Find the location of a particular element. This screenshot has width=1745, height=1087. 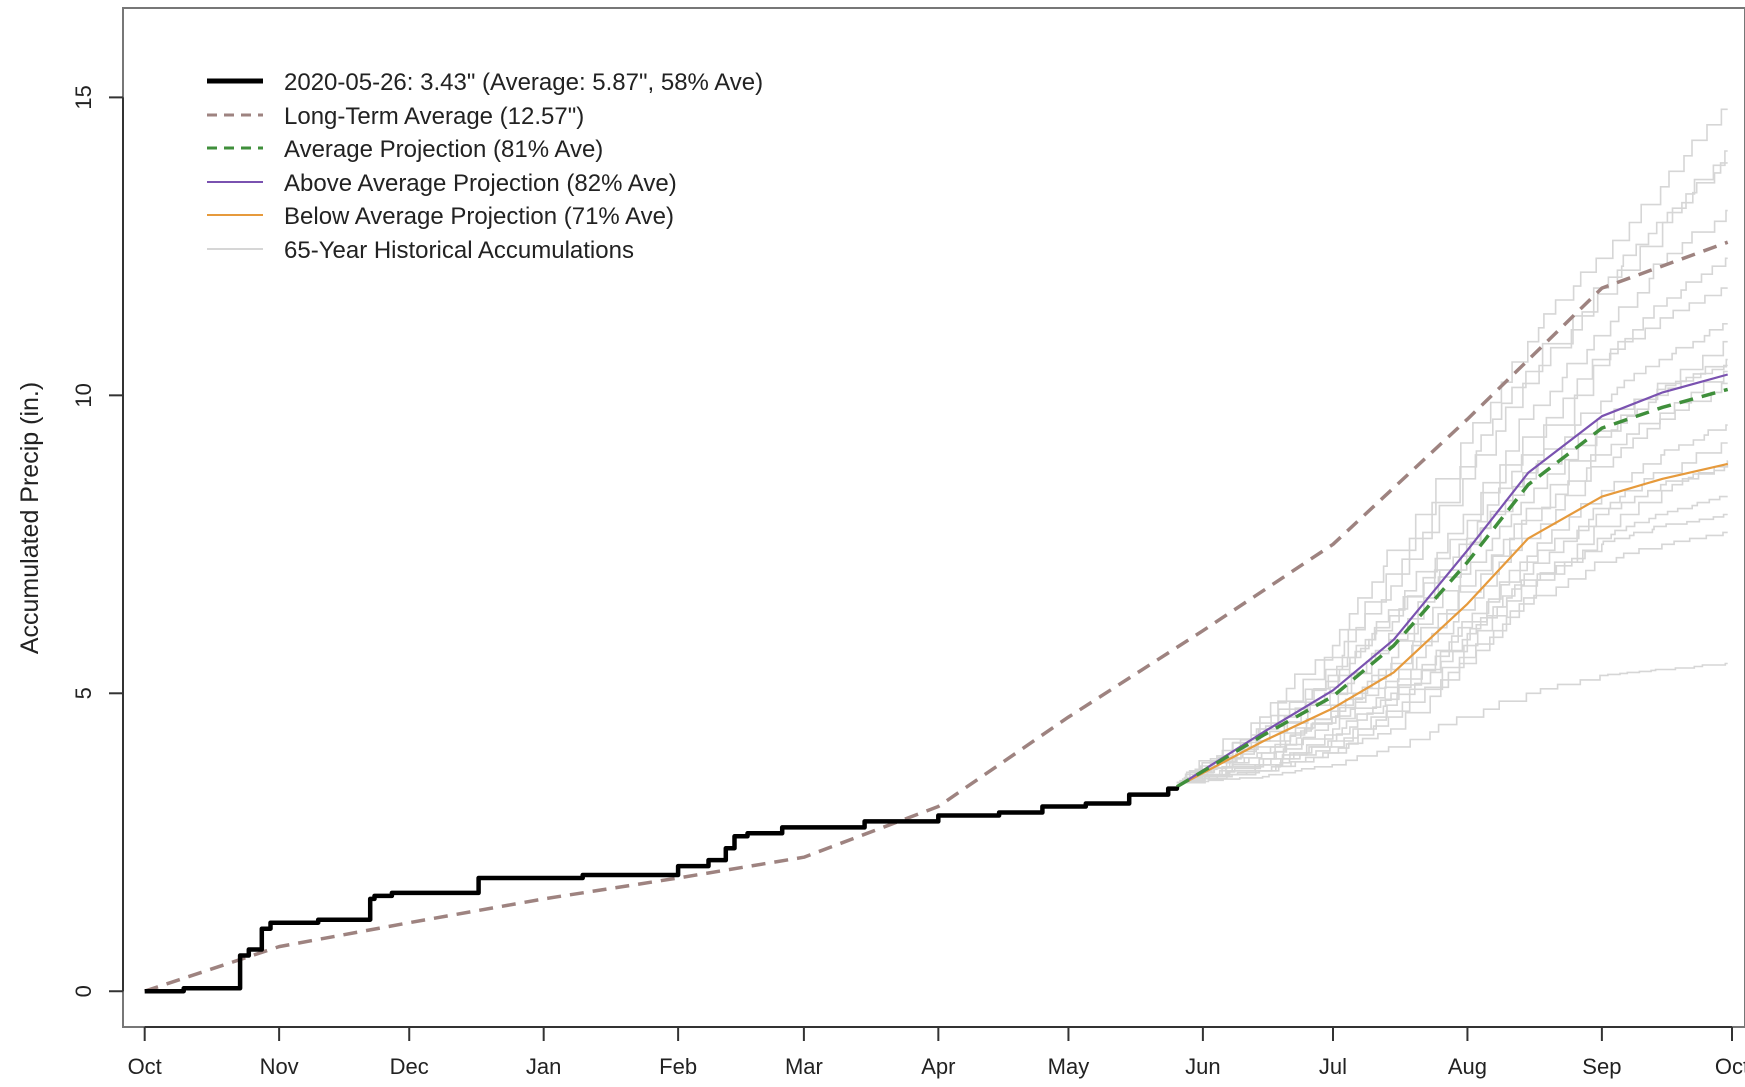

y-tick-label-1: 5 is located at coordinates (83, 693).